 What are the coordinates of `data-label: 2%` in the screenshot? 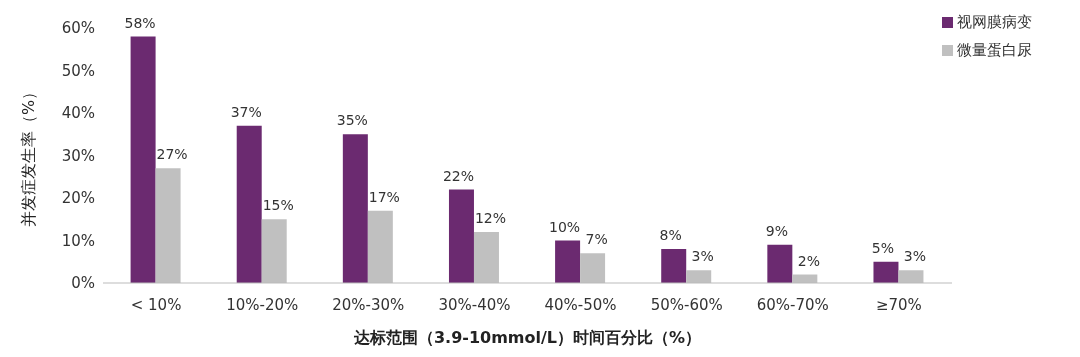 It's located at (808, 260).